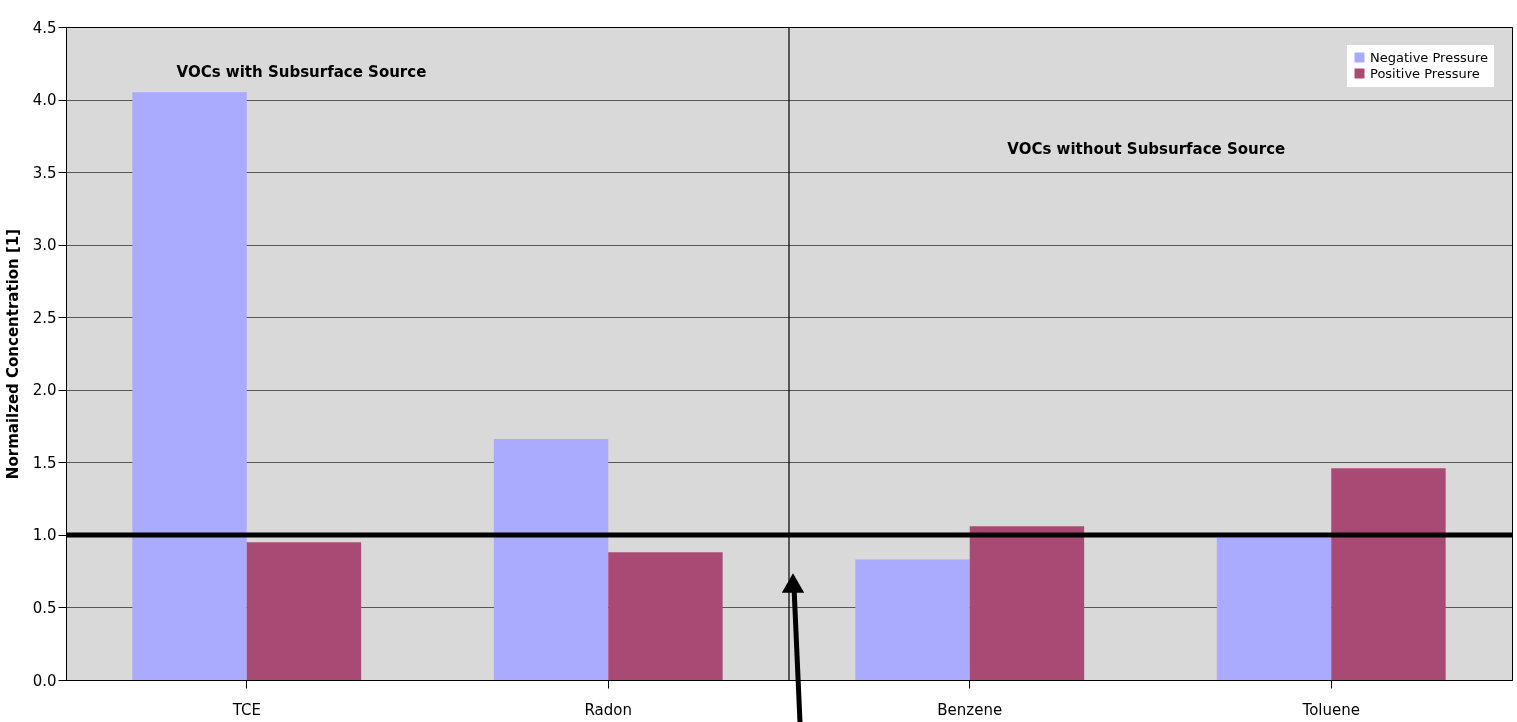 The image size is (1517, 722). What do you see at coordinates (970, 709) in the screenshot?
I see `x-tick-label: Benzene` at bounding box center [970, 709].